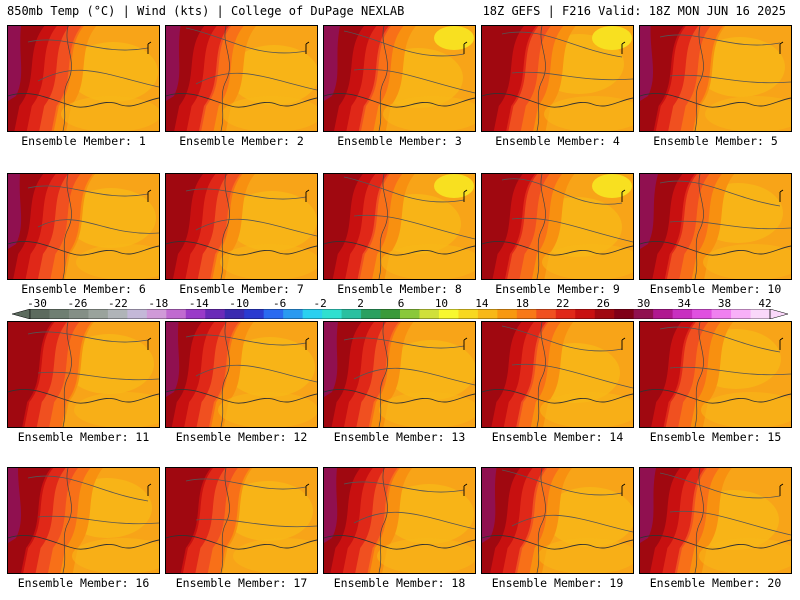 The height and width of the screenshot is (600, 800). I want to click on ensemble-member-label: Ensemble Member: 14, so click(557, 437).